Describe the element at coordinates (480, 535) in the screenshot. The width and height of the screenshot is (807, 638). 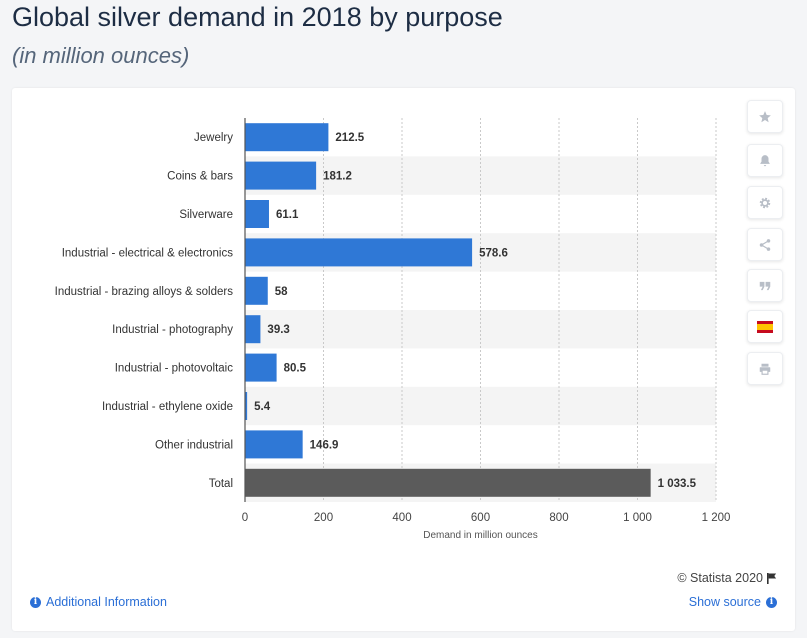
I see `x-axis-label: Demand in million ounces` at that location.